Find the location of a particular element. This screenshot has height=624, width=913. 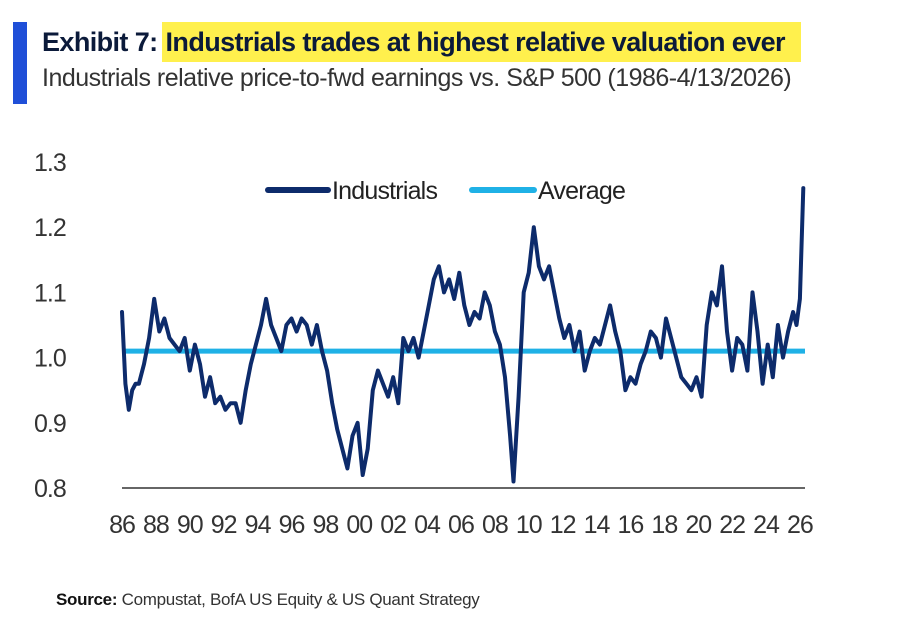

x-tick-label: 26 is located at coordinates (800, 525).